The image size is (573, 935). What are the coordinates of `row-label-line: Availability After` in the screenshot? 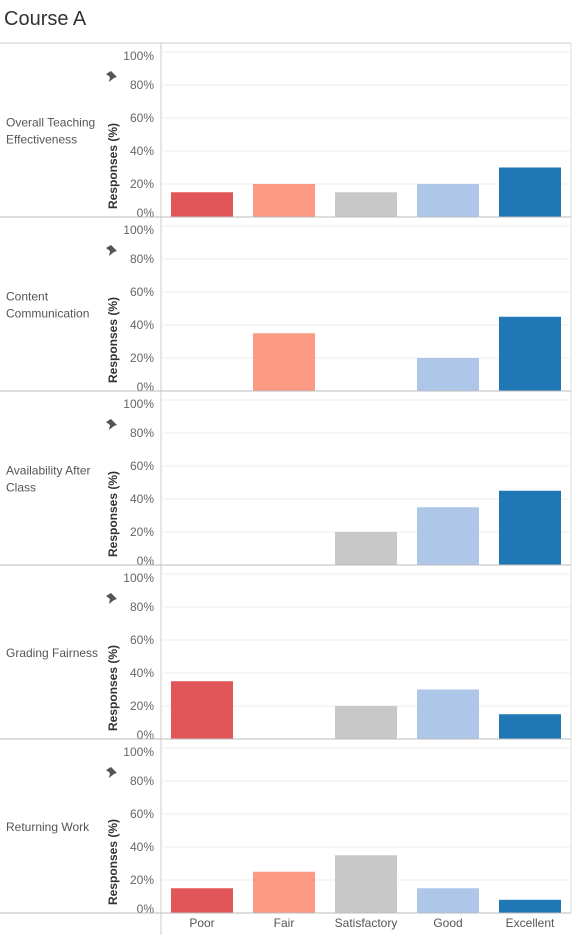 It's located at (48, 471).